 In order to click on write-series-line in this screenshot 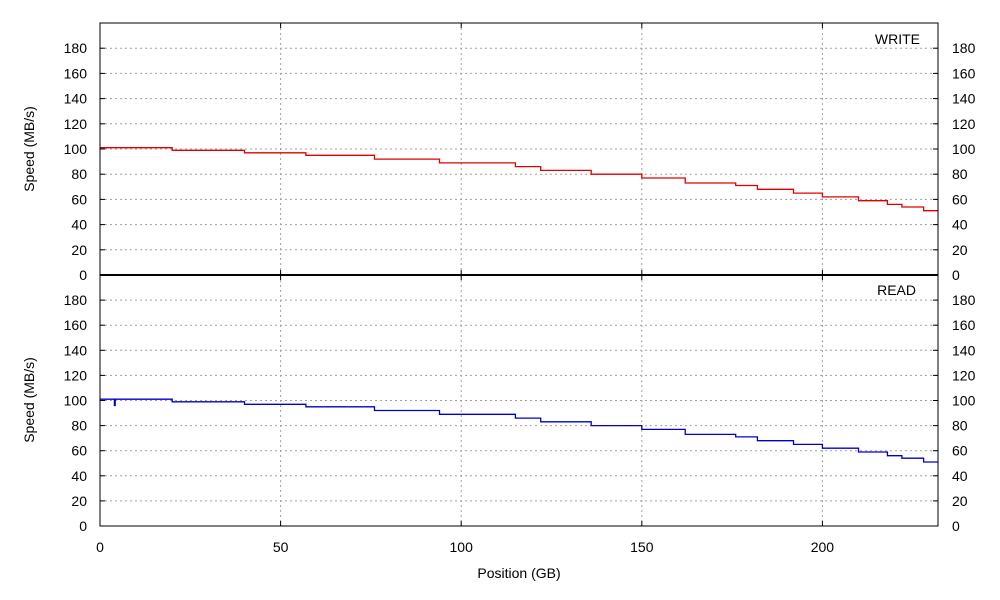, I will do `click(519, 179)`.